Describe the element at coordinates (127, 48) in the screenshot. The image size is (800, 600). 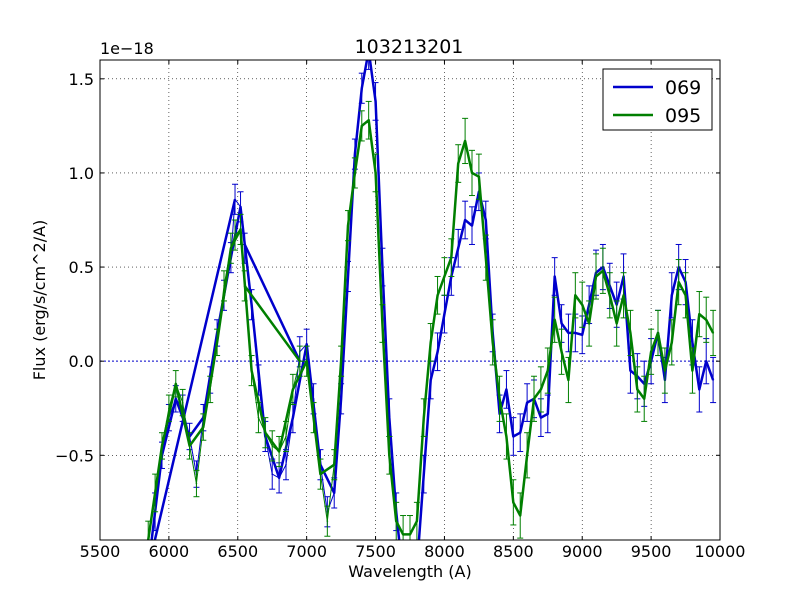
I see `y-axis-offset-text: 1e−18` at that location.